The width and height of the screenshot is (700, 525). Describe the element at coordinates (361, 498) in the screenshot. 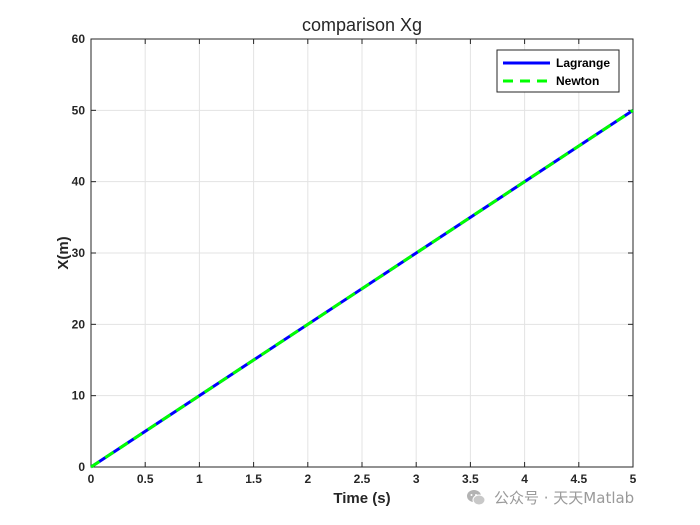

I see `x-axis-title: Time (s)` at that location.